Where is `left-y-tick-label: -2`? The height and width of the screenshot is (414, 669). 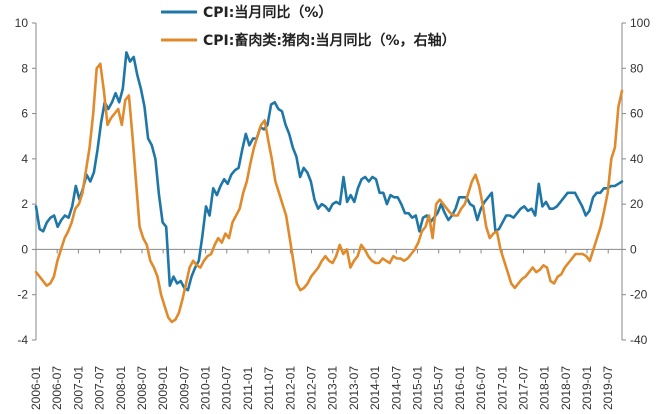
left-y-tick-label: -2 is located at coordinates (22, 295).